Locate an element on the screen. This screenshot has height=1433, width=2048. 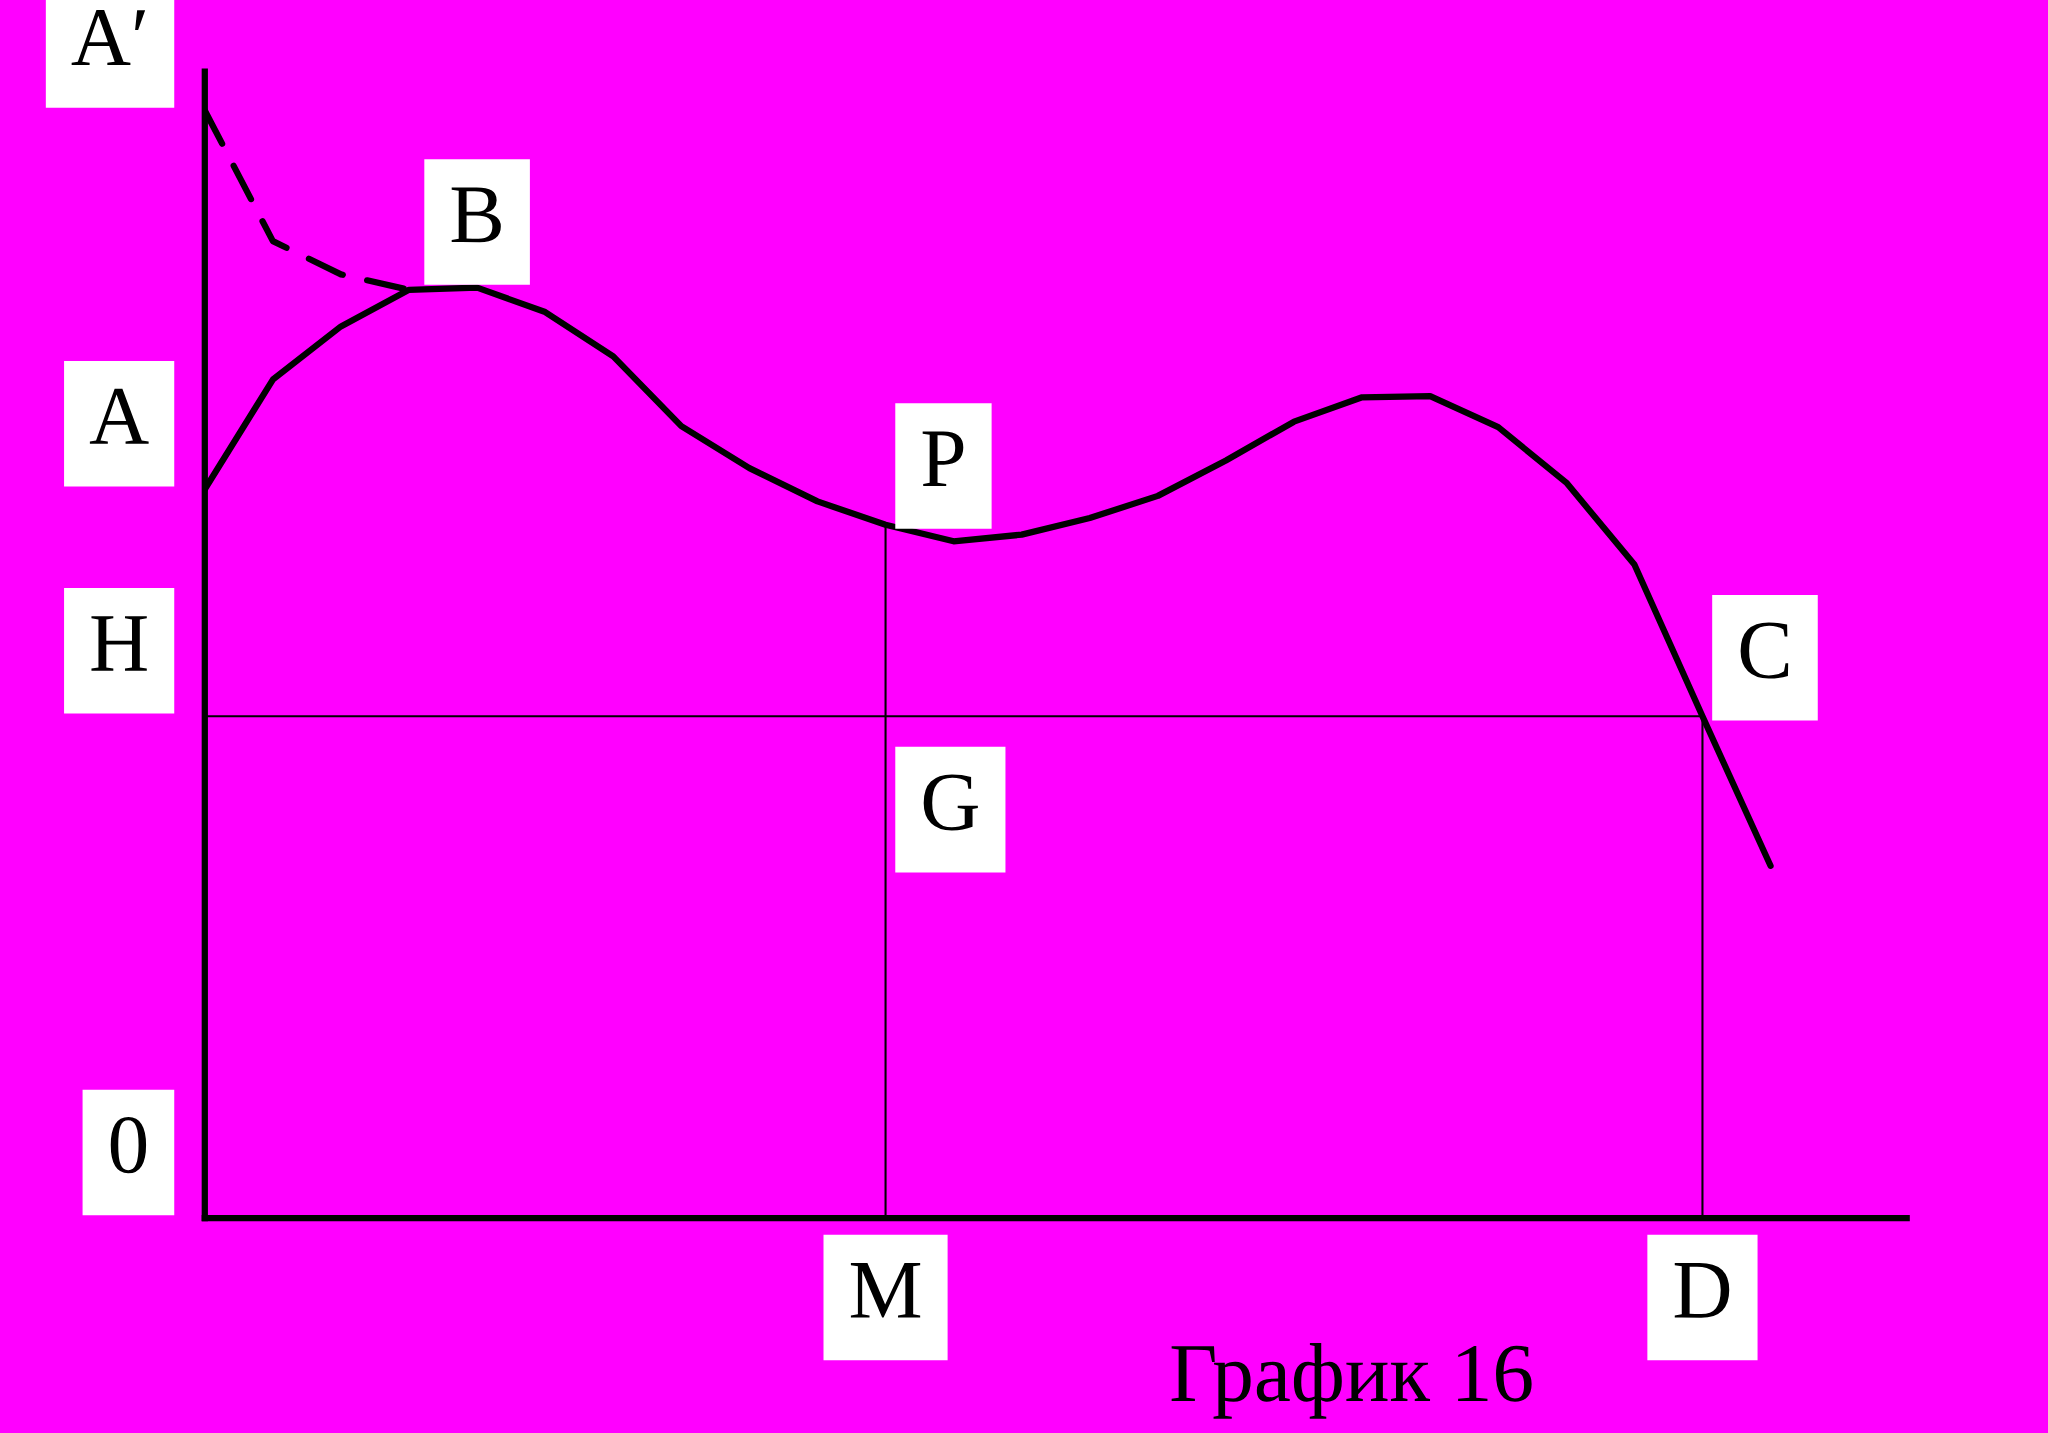
x-tick-label: M is located at coordinates (885, 1290).